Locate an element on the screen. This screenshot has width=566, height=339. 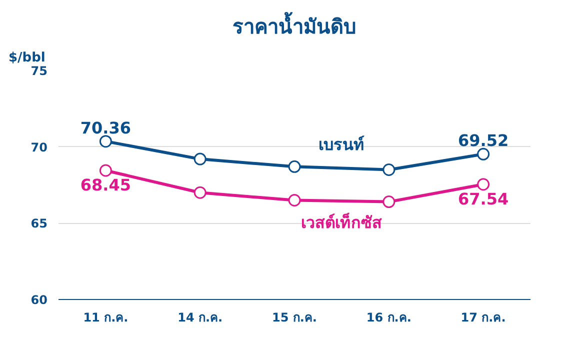
y-axis-title: $/bbl is located at coordinates (27, 58).